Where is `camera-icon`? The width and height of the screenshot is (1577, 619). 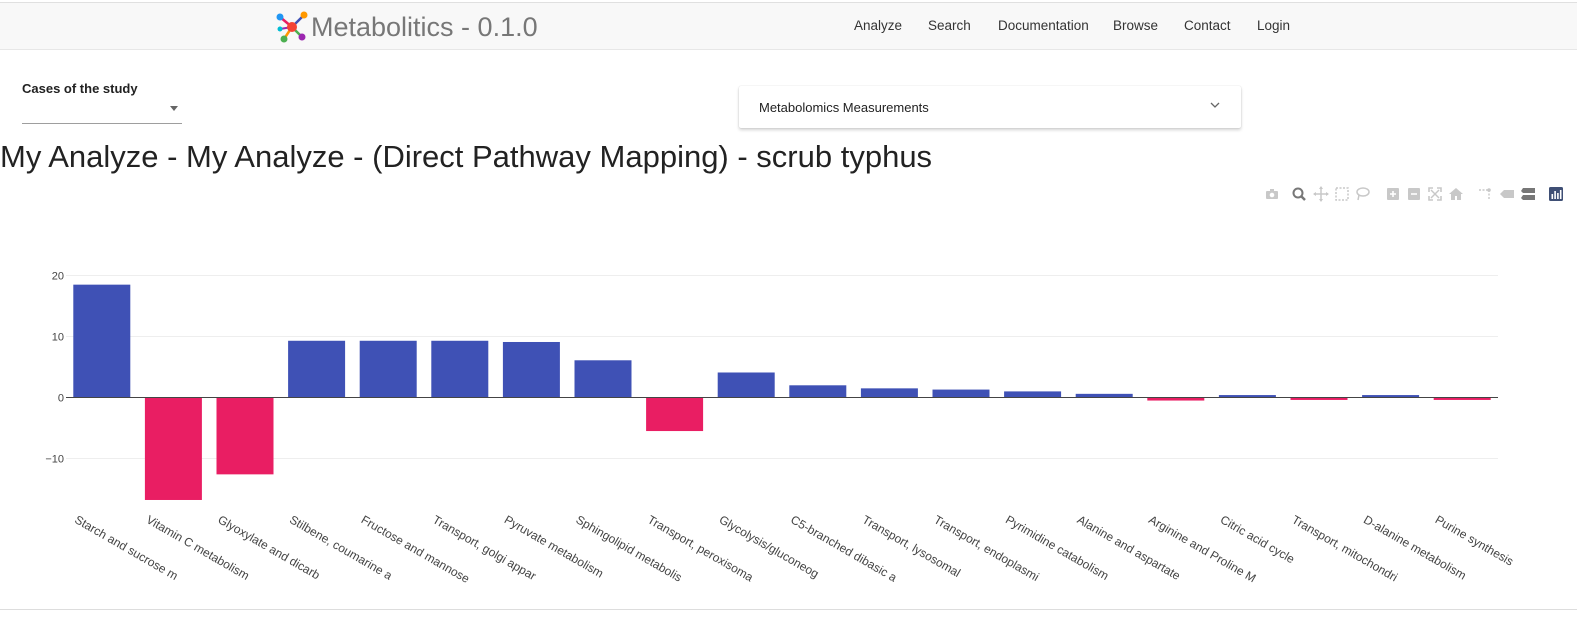 camera-icon is located at coordinates (1272, 194).